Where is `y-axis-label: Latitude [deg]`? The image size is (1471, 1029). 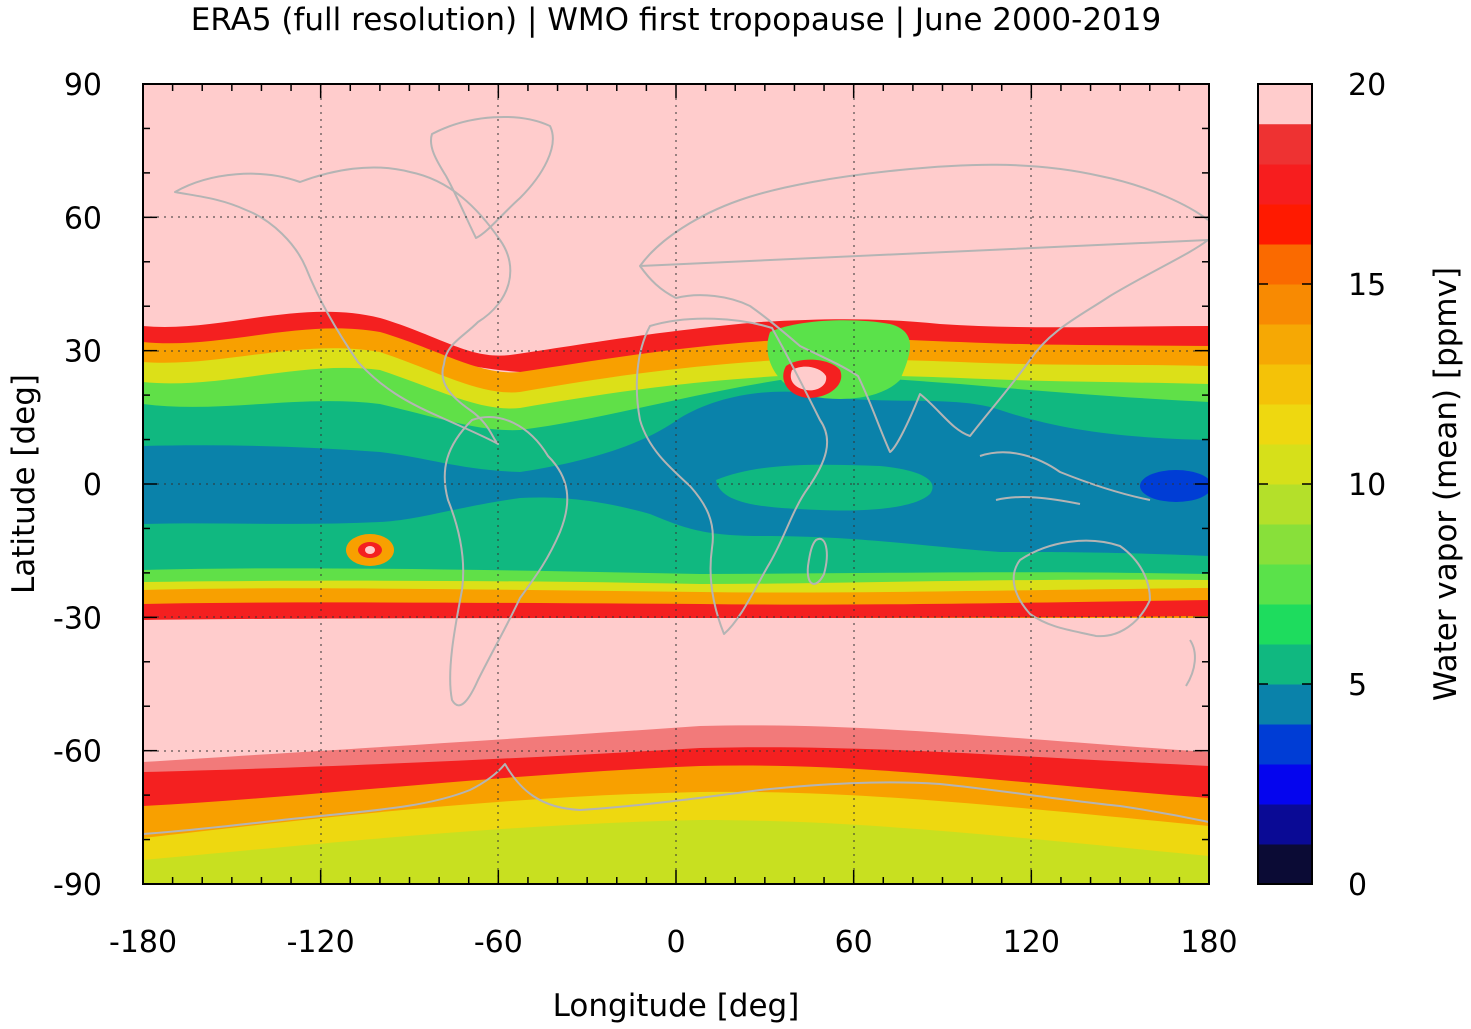
y-axis-label: Latitude [deg] is located at coordinates (24, 484).